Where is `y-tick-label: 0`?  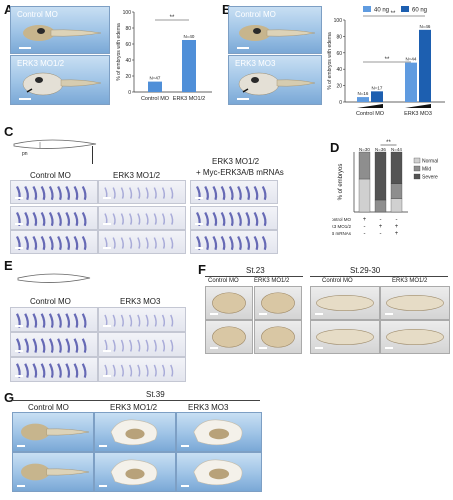 y-tick-label: 0 is located at coordinates (129, 93).